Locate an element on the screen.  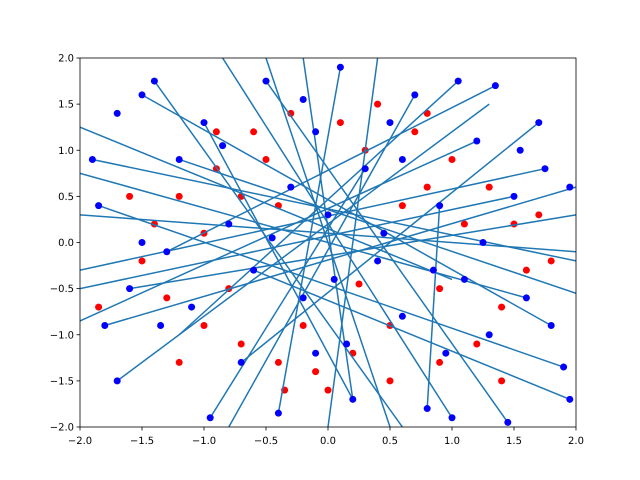
y-tick-label: −1.5 is located at coordinates (62, 382).